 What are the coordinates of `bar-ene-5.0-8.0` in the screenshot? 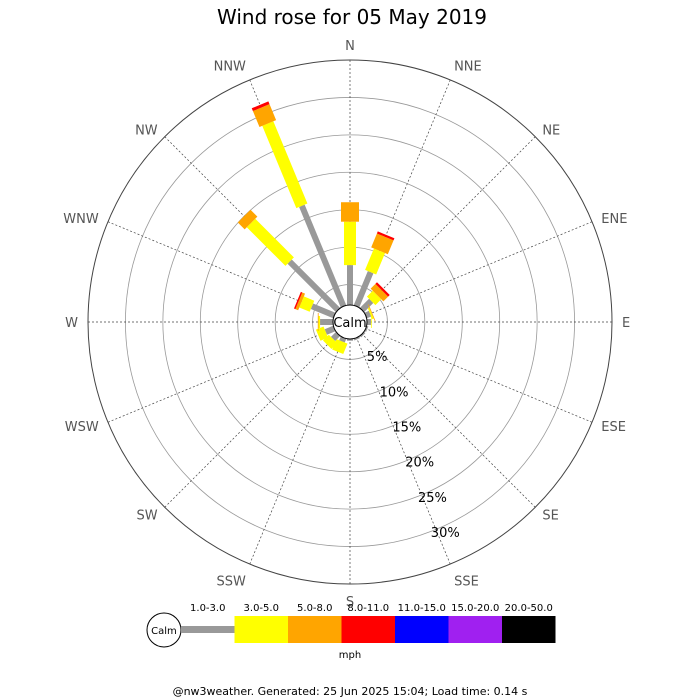 It's located at (371, 313).